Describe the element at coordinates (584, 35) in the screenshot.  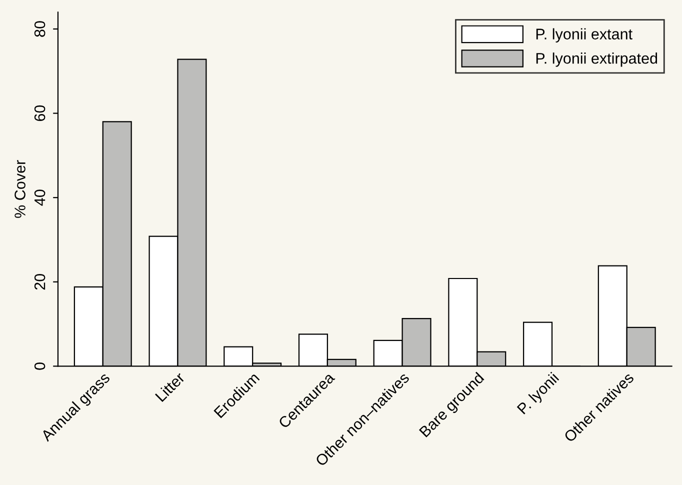
I see `legend-label: P. lyonii extant` at that location.